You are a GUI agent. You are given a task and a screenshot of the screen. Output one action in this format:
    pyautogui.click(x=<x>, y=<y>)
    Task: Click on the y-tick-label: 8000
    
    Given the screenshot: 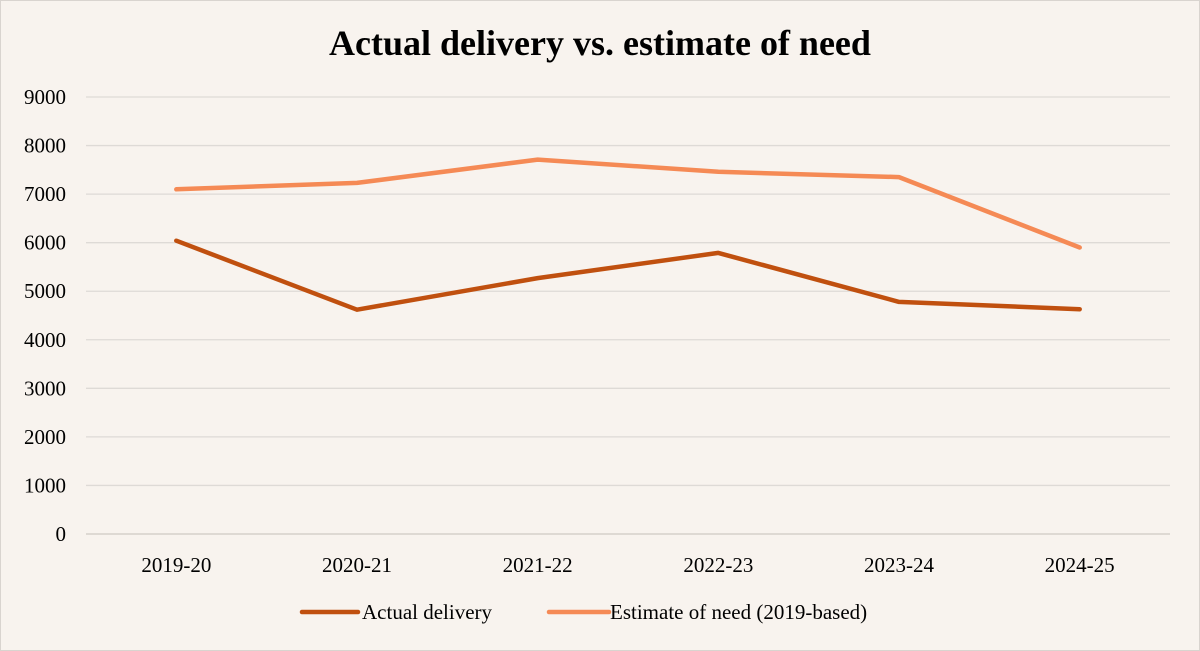 What is the action you would take?
    pyautogui.click(x=45, y=146)
    